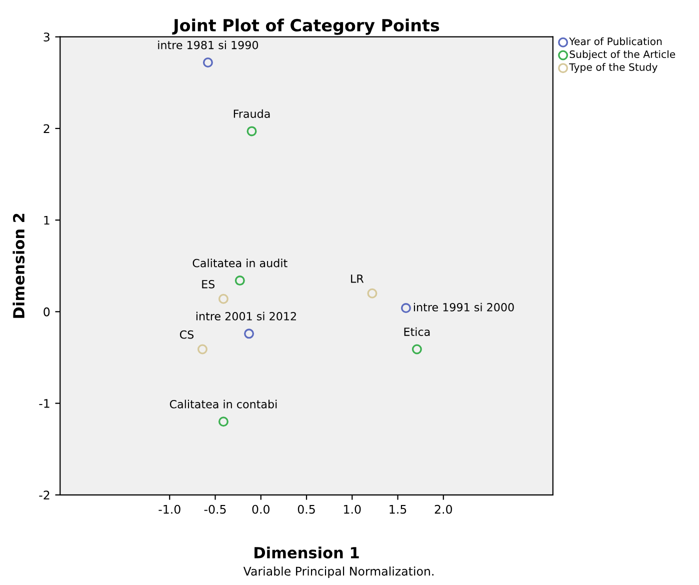  I want to click on annotation: Calitatea in audit, so click(240, 263).